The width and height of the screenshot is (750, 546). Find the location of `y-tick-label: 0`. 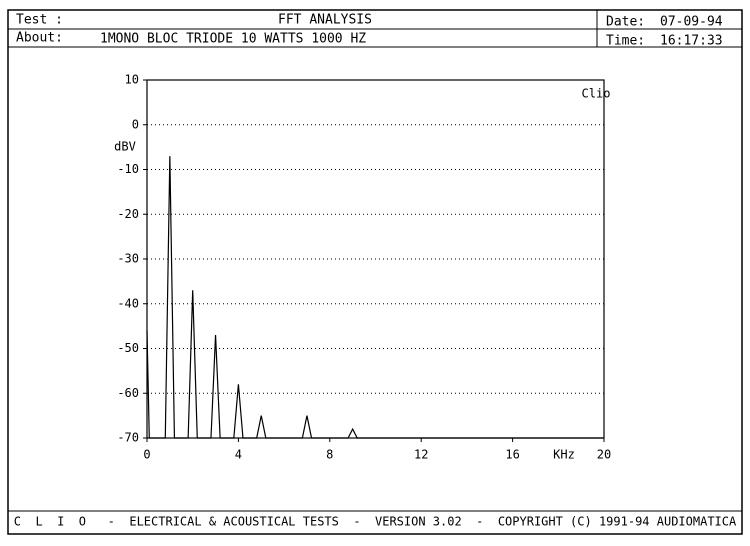

y-tick-label: 0 is located at coordinates (135, 124).